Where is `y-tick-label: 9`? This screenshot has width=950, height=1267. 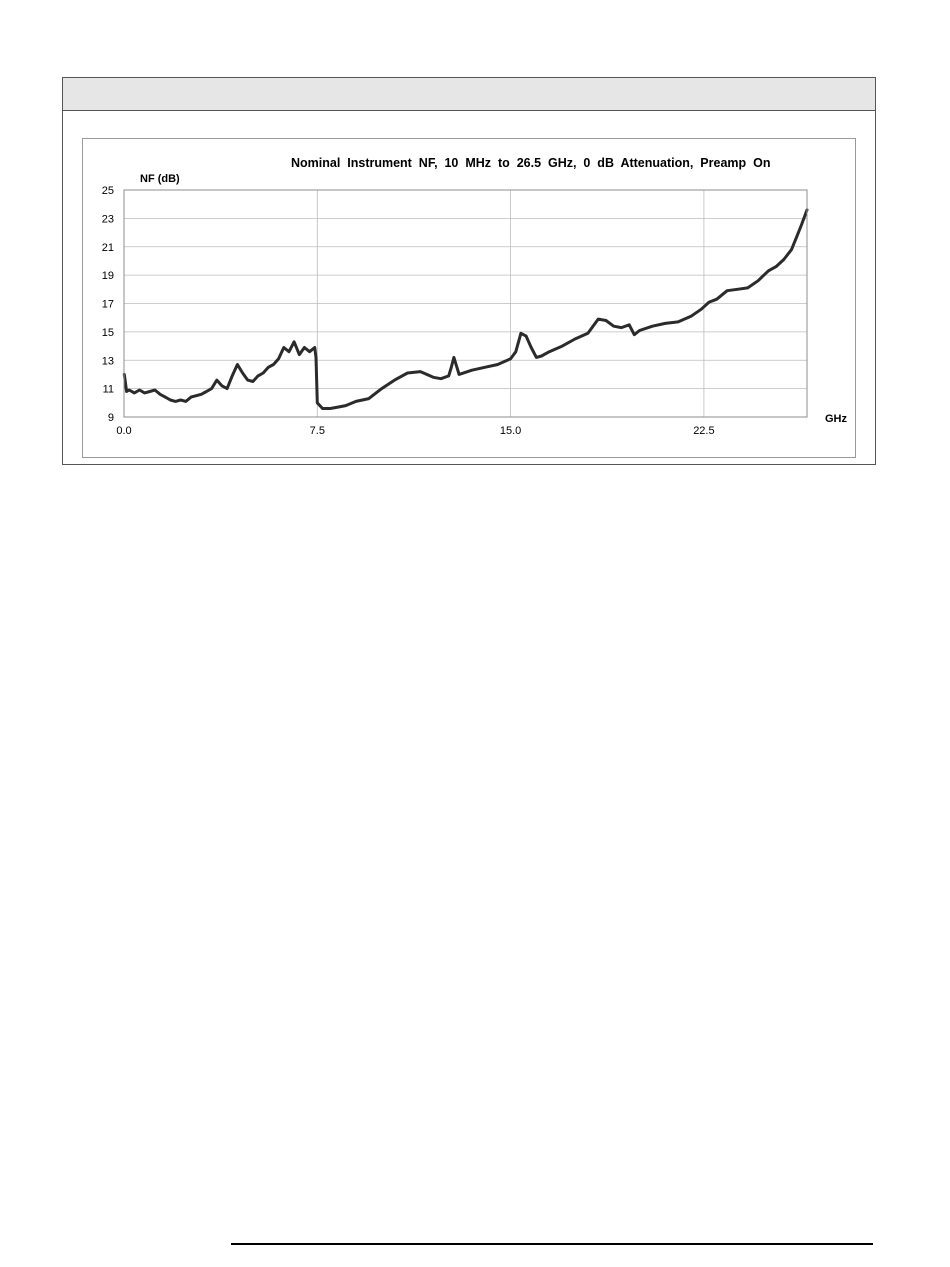
y-tick-label: 9 is located at coordinates (111, 418).